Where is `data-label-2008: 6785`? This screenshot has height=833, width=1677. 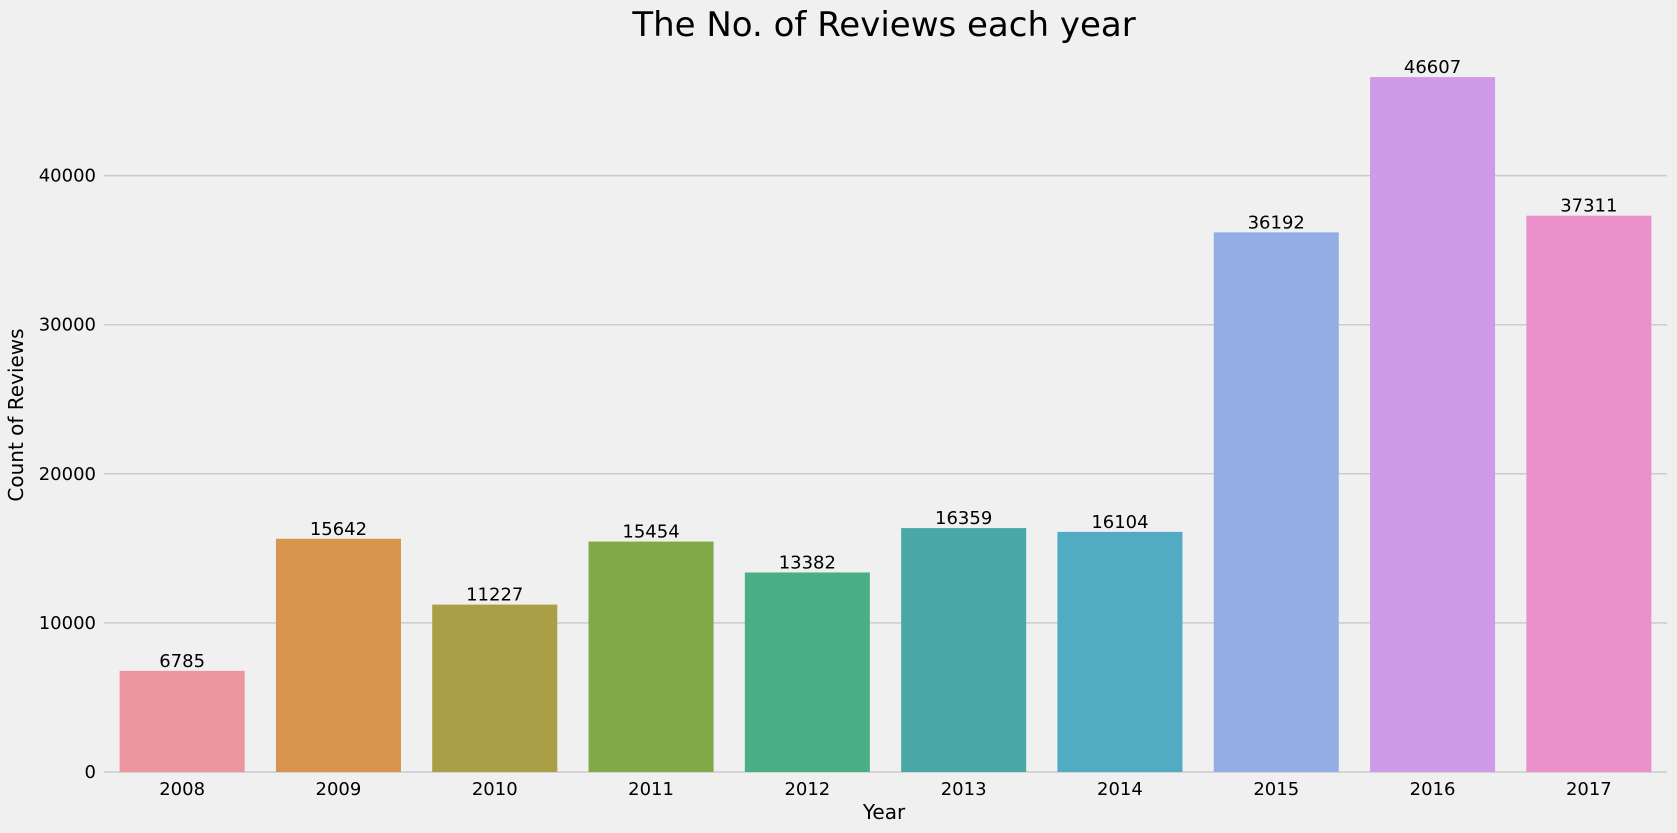
data-label-2008: 6785 is located at coordinates (182, 661).